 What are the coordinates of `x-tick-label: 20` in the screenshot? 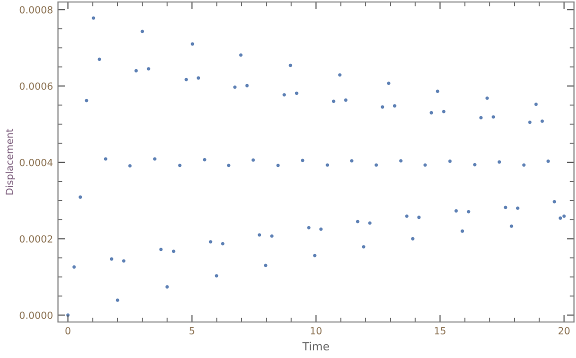 It's located at (564, 330).